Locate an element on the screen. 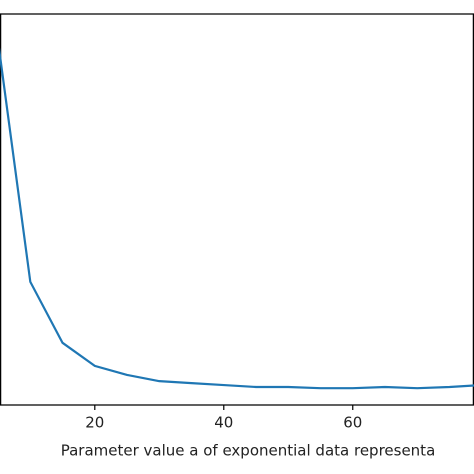 This screenshot has height=474, width=474. x-tick-label: 60 is located at coordinates (352, 423).